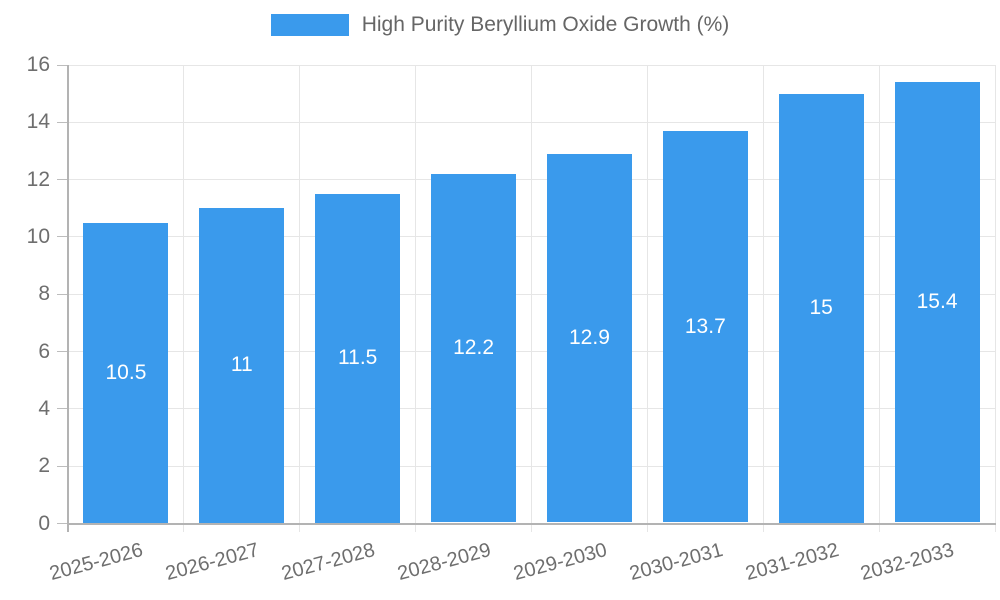 This screenshot has height=600, width=1000. I want to click on bar-value-label: 12.9, so click(589, 338).